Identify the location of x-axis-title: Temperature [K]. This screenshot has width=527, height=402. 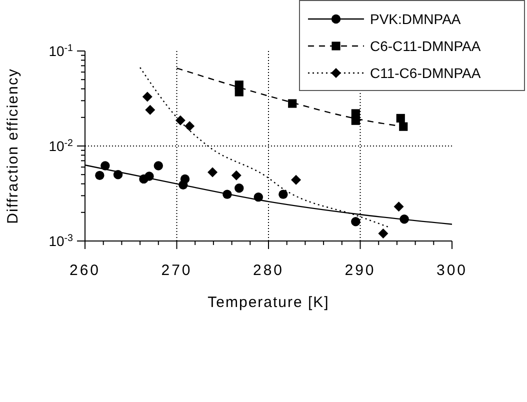
(269, 302).